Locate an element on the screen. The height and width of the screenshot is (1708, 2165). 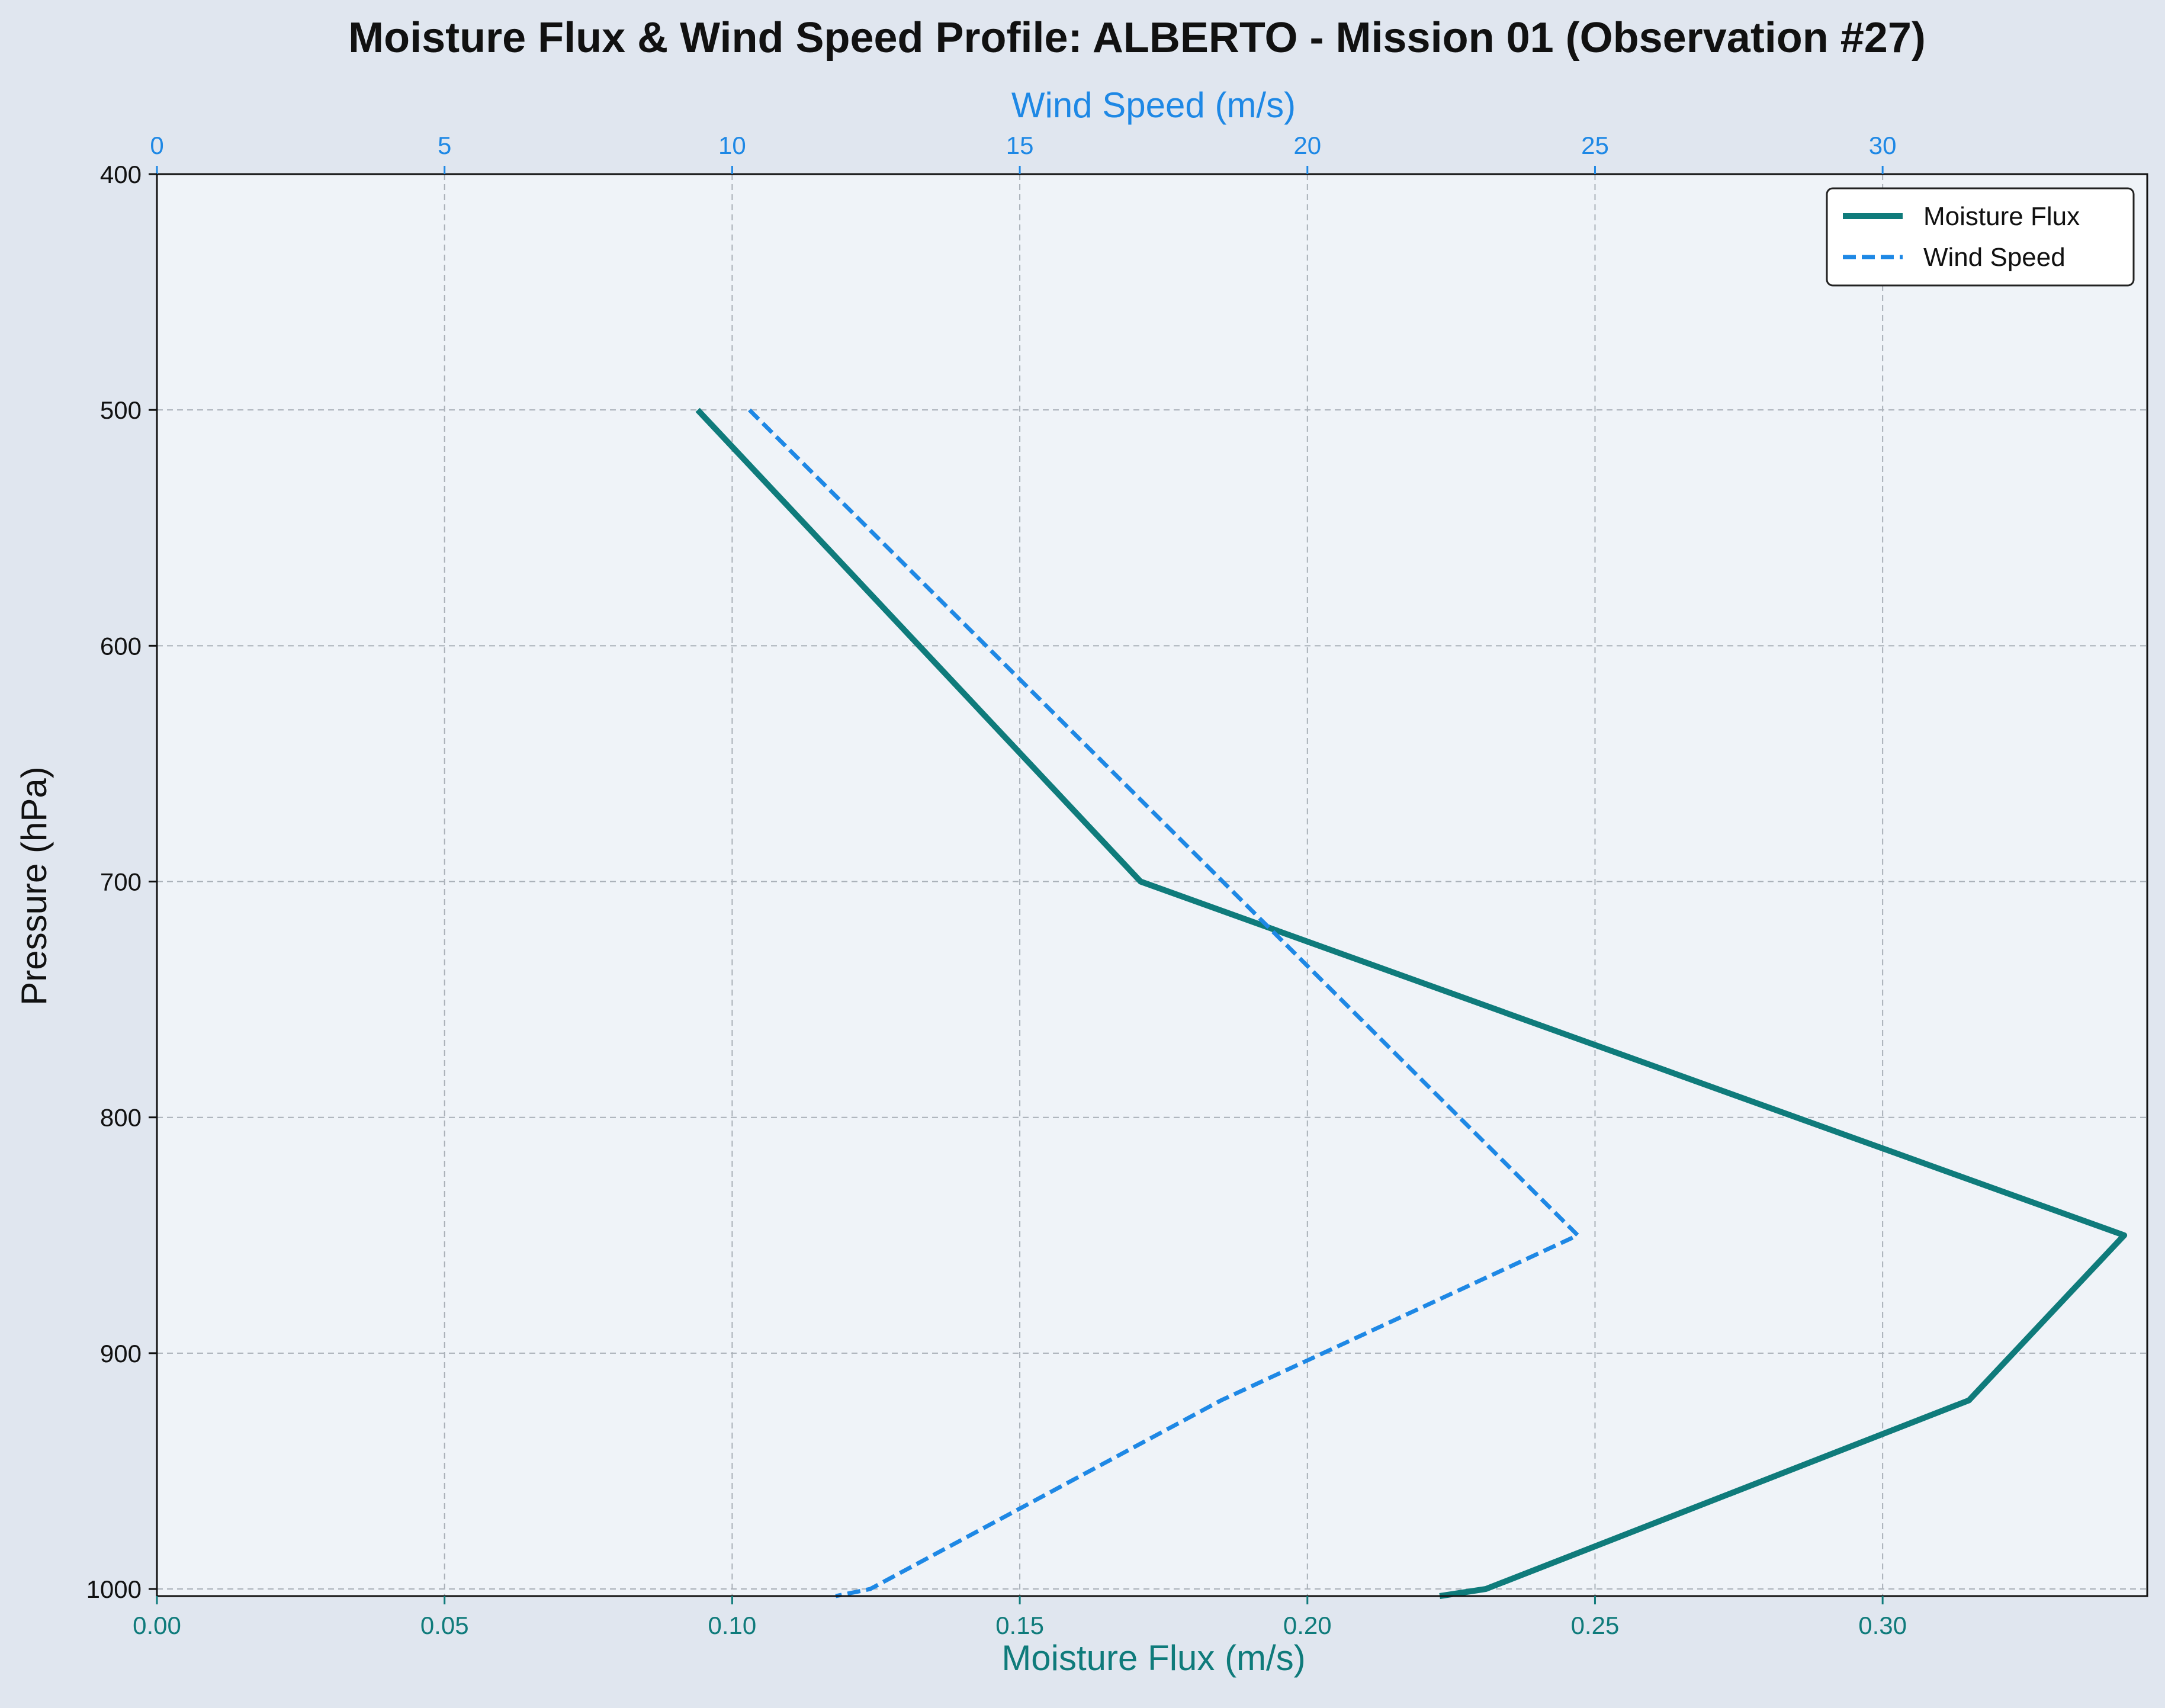
y-tick-label: 500 is located at coordinates (121, 410).